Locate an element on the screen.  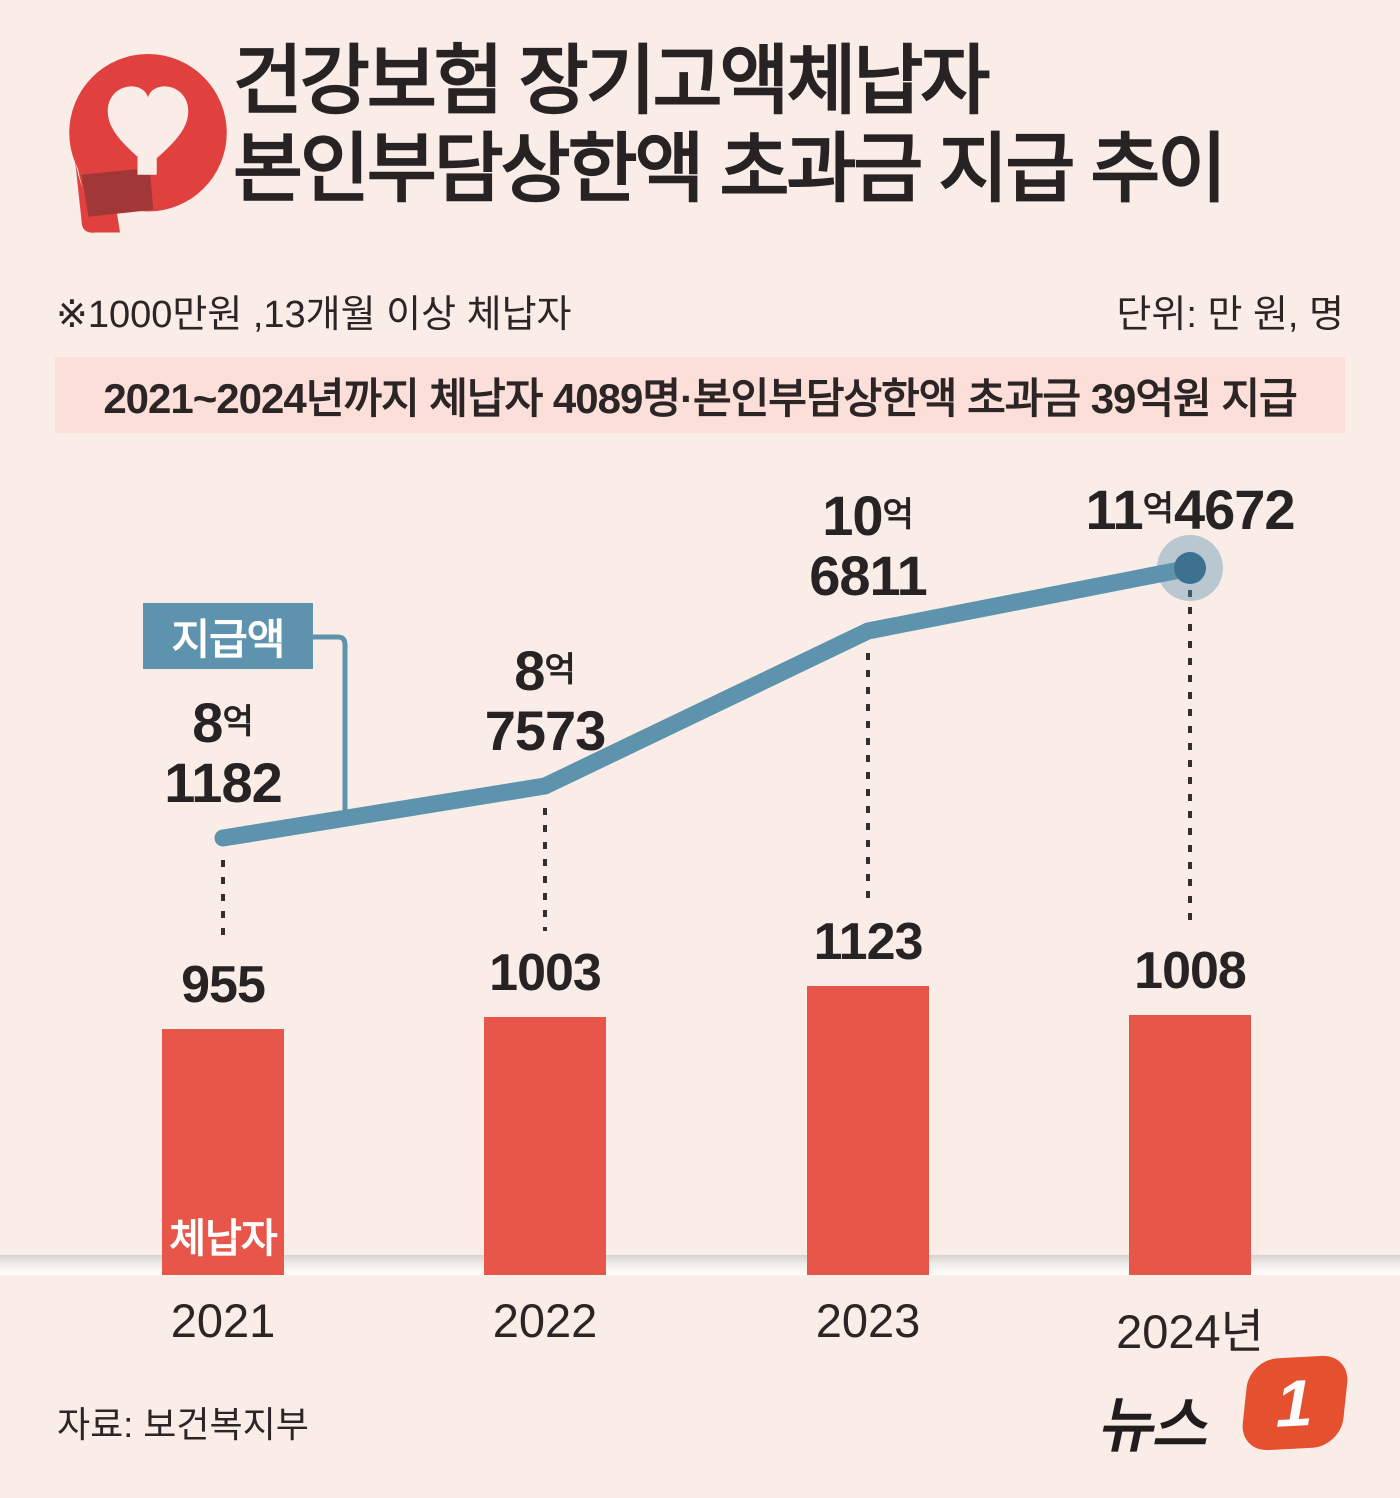
year-label: 2021 is located at coordinates (223, 1320).